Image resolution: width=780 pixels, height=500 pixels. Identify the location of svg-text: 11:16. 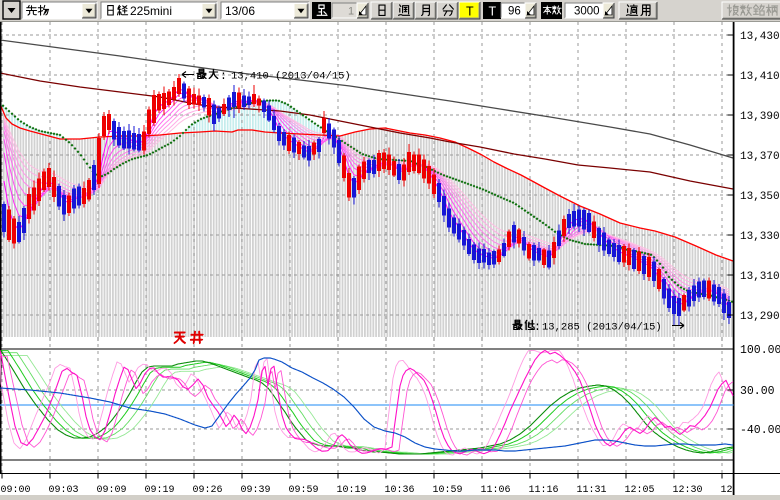
(544, 490).